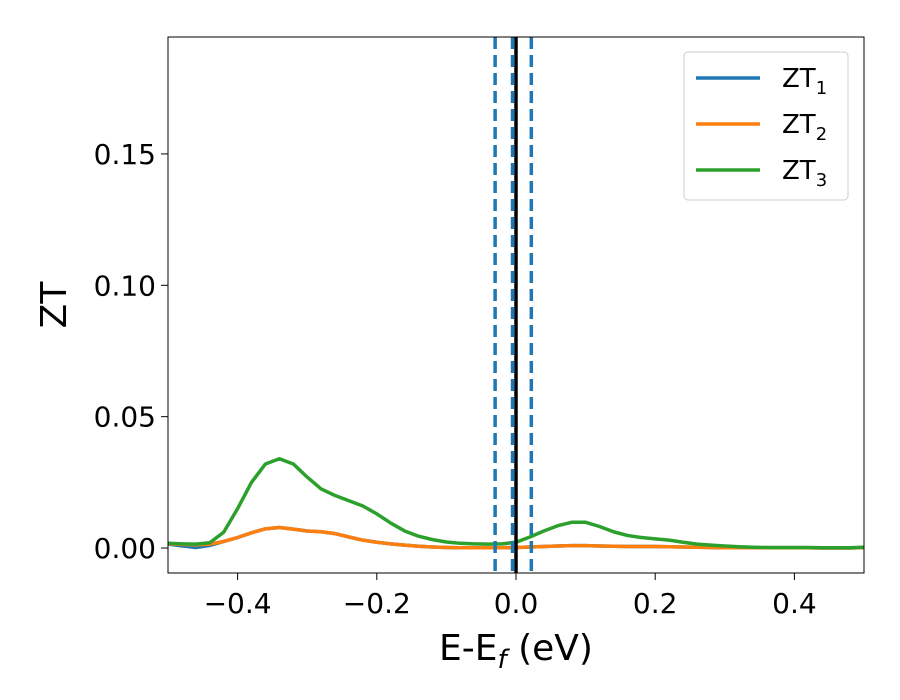 The height and width of the screenshot is (700, 900). I want to click on x-tick-label: 0.0, so click(516, 603).